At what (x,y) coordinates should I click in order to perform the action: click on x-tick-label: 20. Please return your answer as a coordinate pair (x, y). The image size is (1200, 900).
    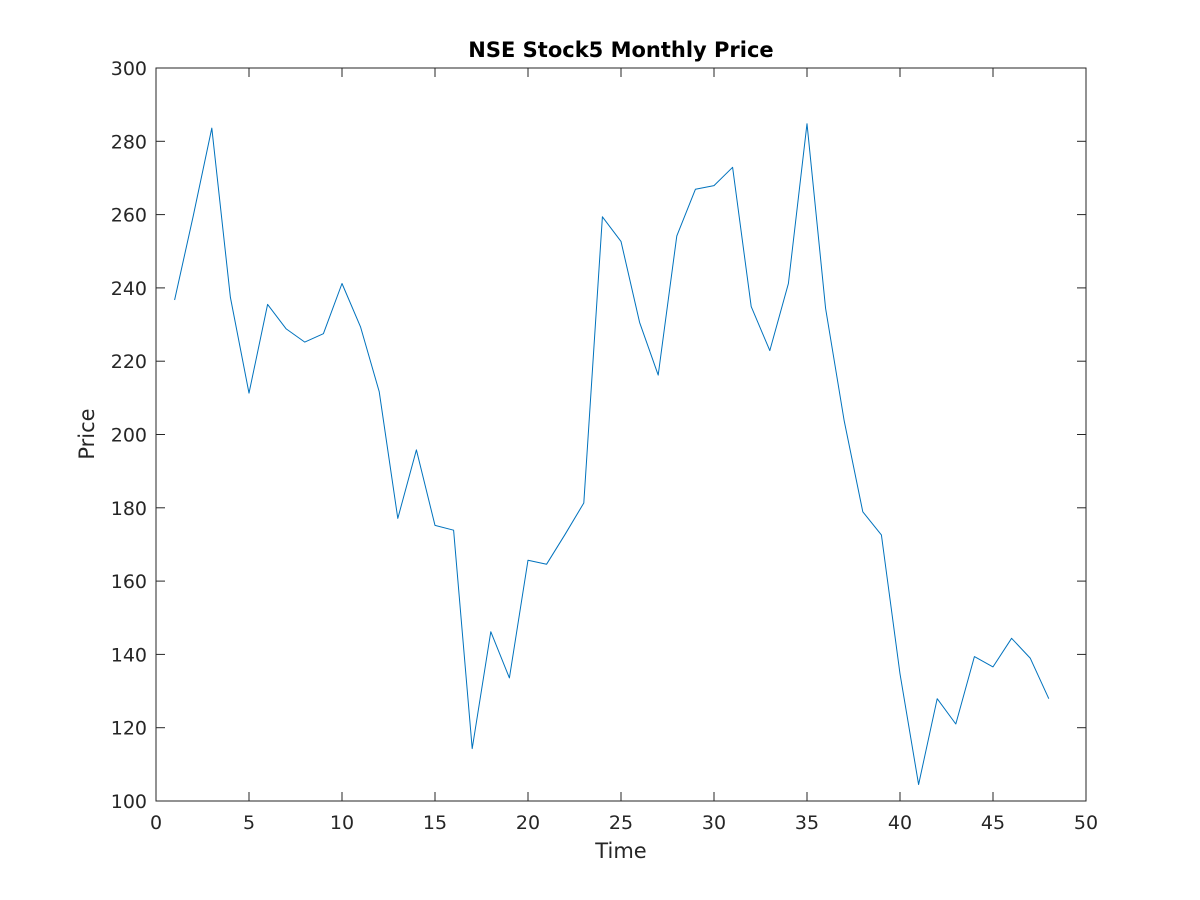
    Looking at the image, I should click on (528, 823).